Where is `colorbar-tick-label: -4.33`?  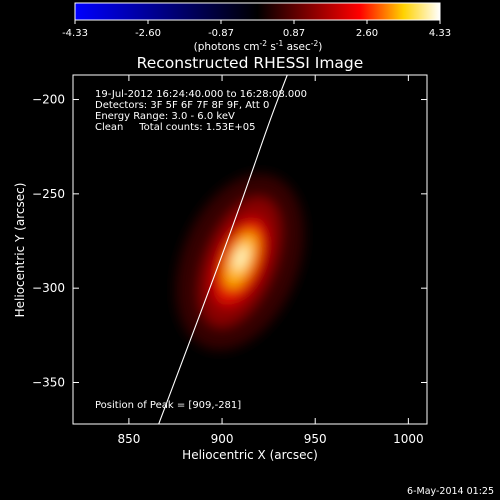 colorbar-tick-label: -4.33 is located at coordinates (75, 33).